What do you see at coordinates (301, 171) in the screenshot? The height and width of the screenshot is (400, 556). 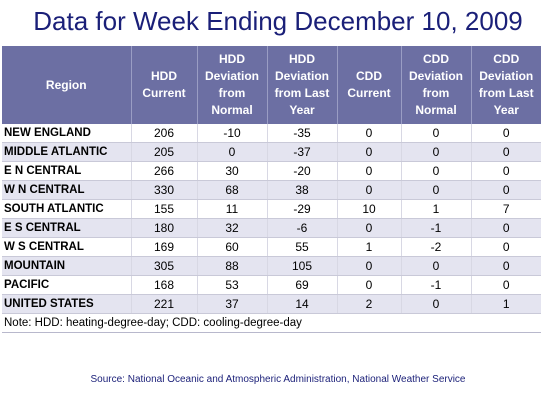 I see `cell-hdd-deviation-last-year: -20` at bounding box center [301, 171].